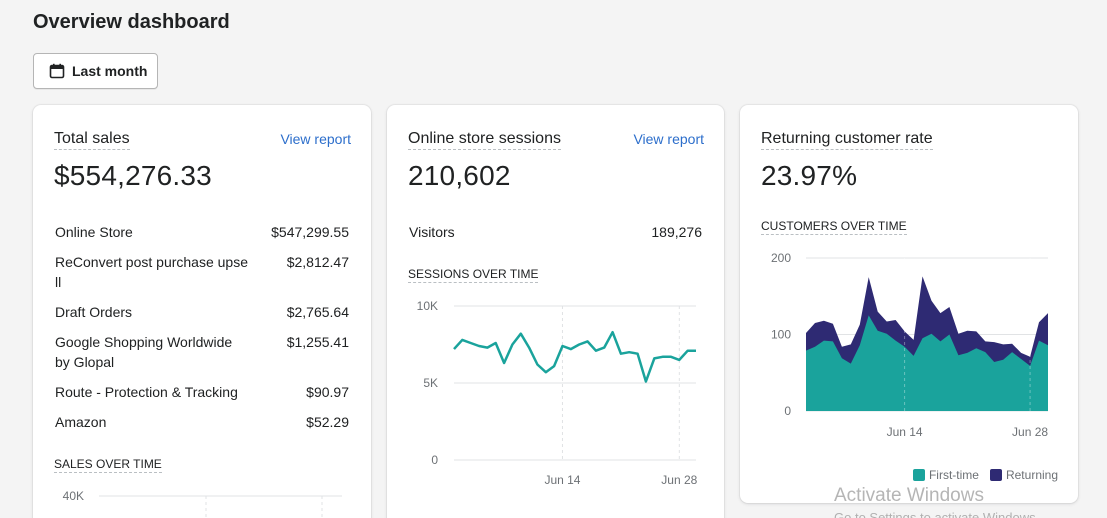 This screenshot has width=1107, height=518. Describe the element at coordinates (327, 392) in the screenshot. I see `sales-channel-value: $90.97` at that location.